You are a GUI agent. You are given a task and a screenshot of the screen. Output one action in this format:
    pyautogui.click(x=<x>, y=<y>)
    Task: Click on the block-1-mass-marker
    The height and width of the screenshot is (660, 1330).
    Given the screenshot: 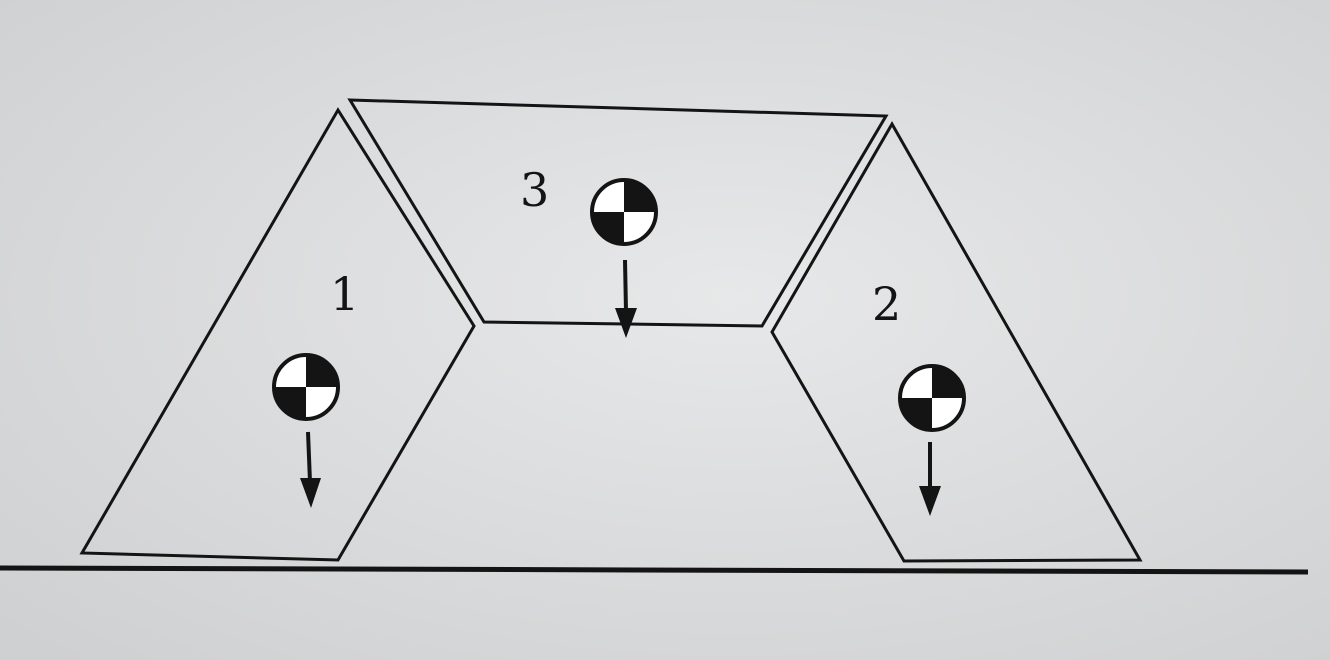 What is the action you would take?
    pyautogui.click(x=306, y=430)
    